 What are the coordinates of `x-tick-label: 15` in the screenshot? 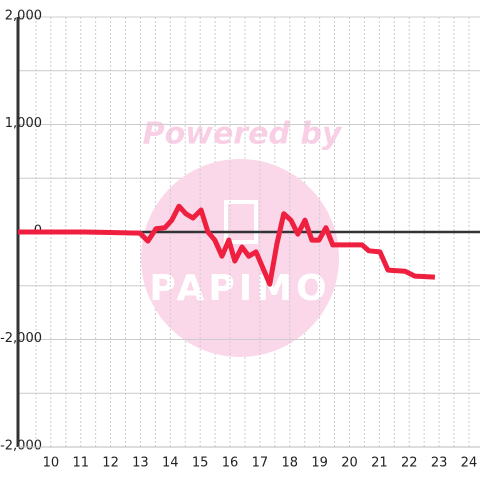 It's located at (200, 463).